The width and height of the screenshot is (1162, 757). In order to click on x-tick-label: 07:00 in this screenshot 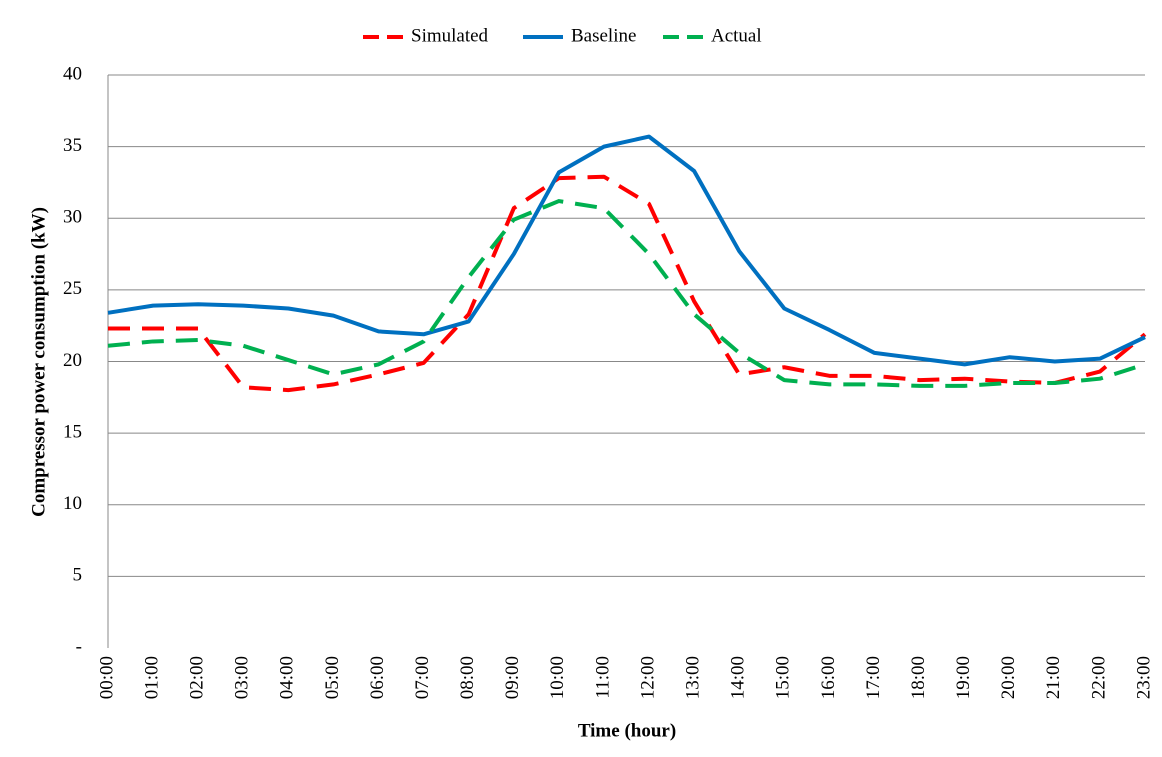, I will do `click(422, 677)`.